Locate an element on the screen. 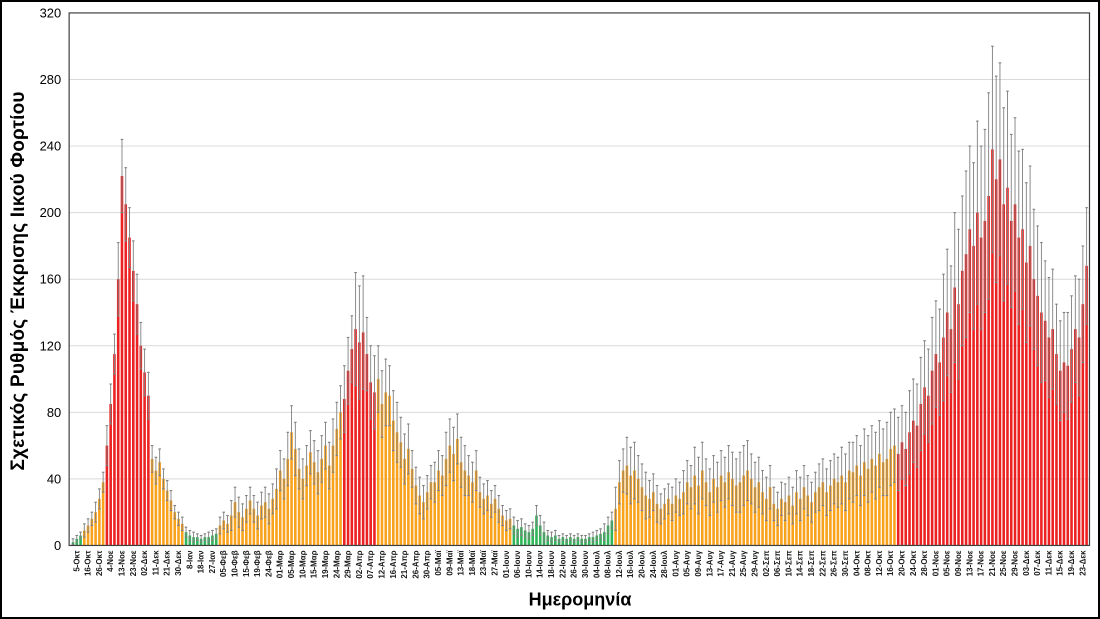 This screenshot has height=619, width=1100. x-tick-label: 14-Σεπ is located at coordinates (800, 563).